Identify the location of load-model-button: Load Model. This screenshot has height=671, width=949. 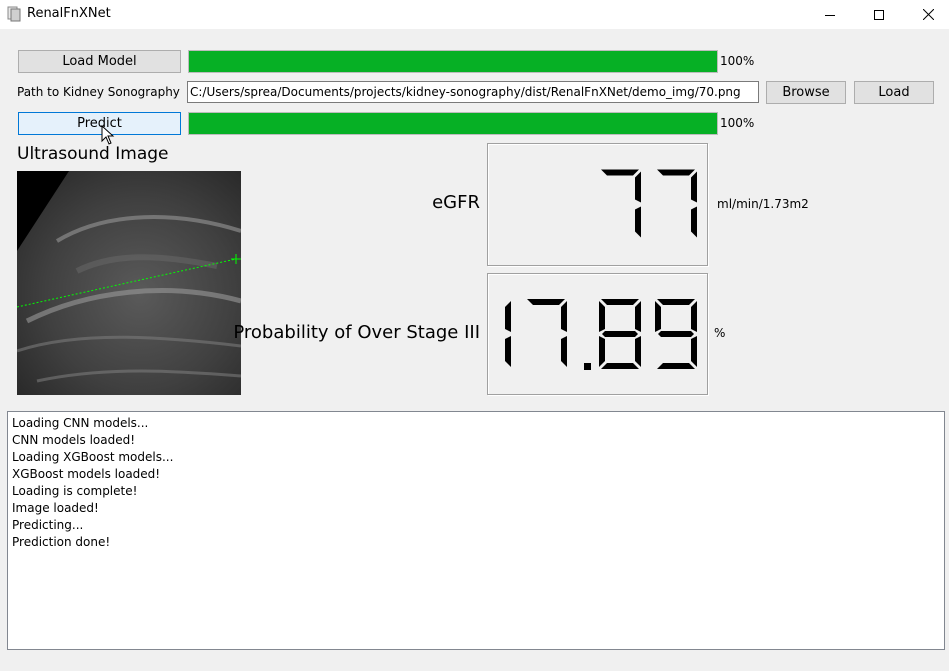
(99, 61).